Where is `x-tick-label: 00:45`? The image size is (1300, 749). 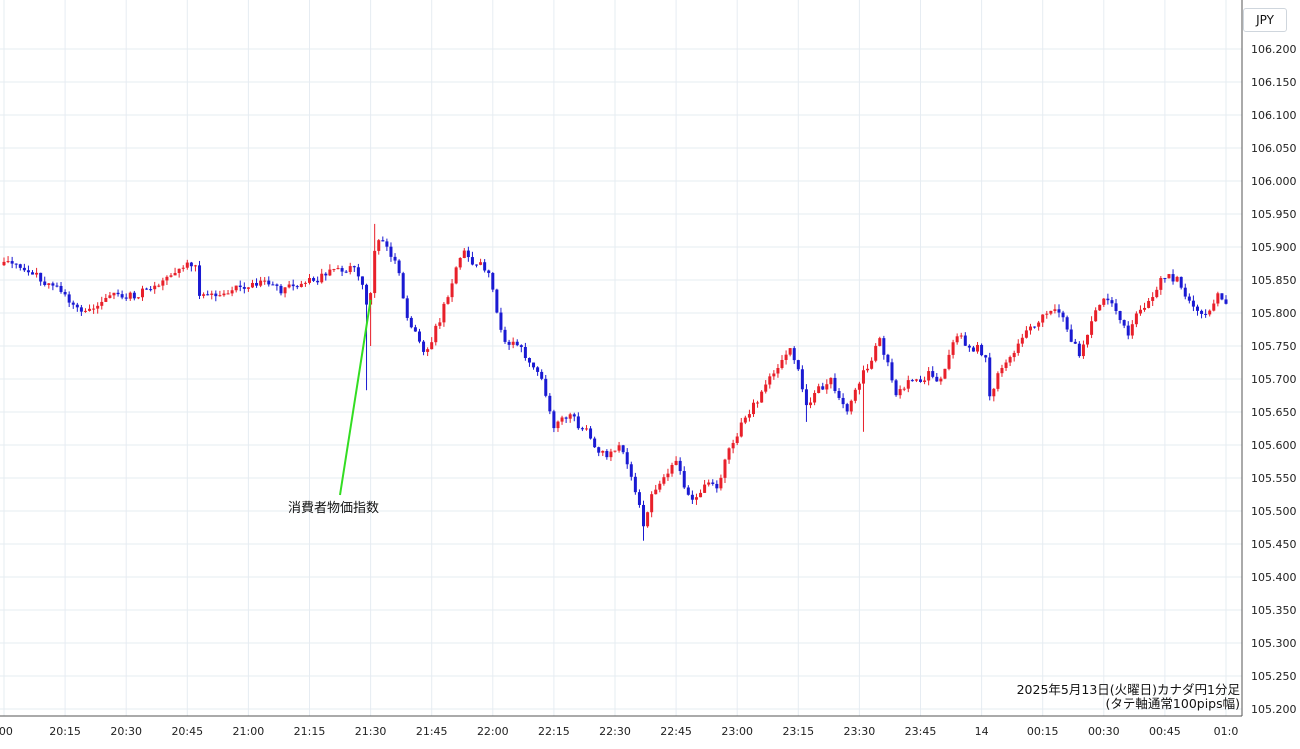
x-tick-label: 00:45 is located at coordinates (1165, 731).